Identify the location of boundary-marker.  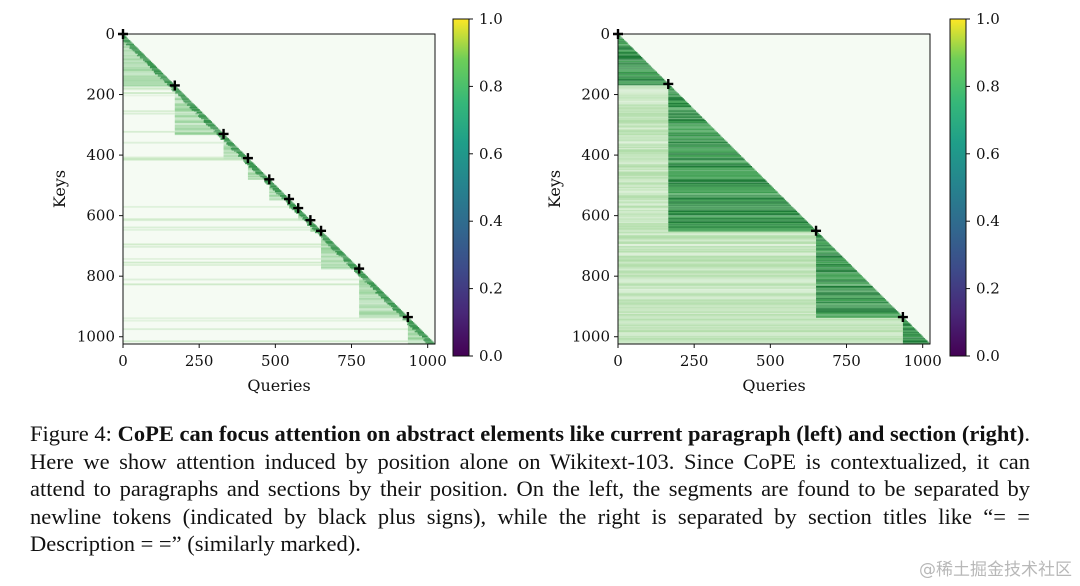
(269, 179).